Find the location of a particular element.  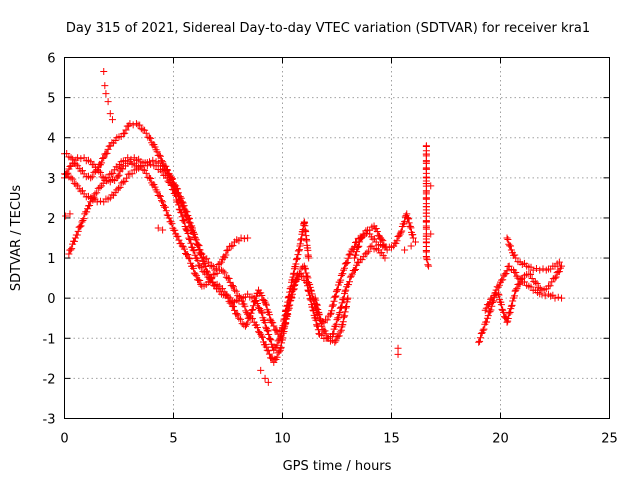

y-tick-label: -2 is located at coordinates (49, 379).